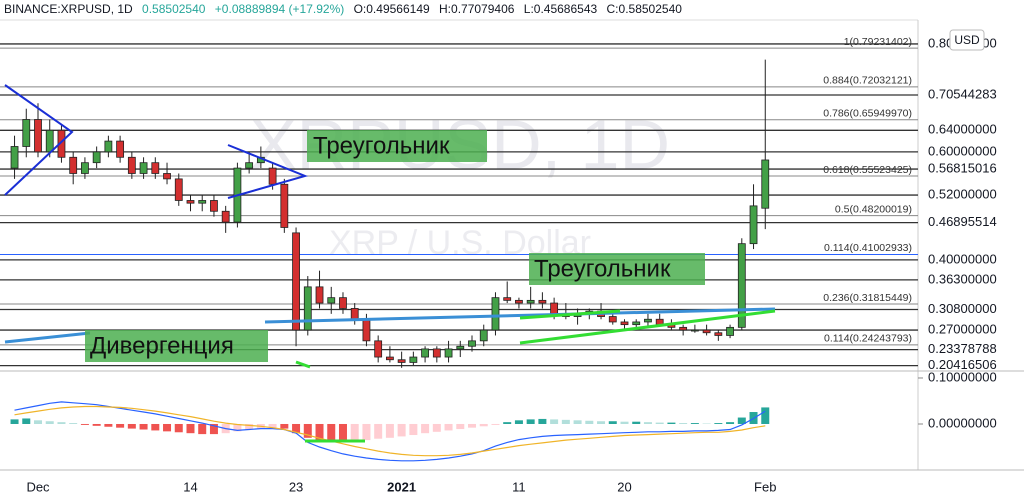 The image size is (1024, 503). Describe the element at coordinates (561, 9) in the screenshot. I see `low: L:0.45686543` at that location.